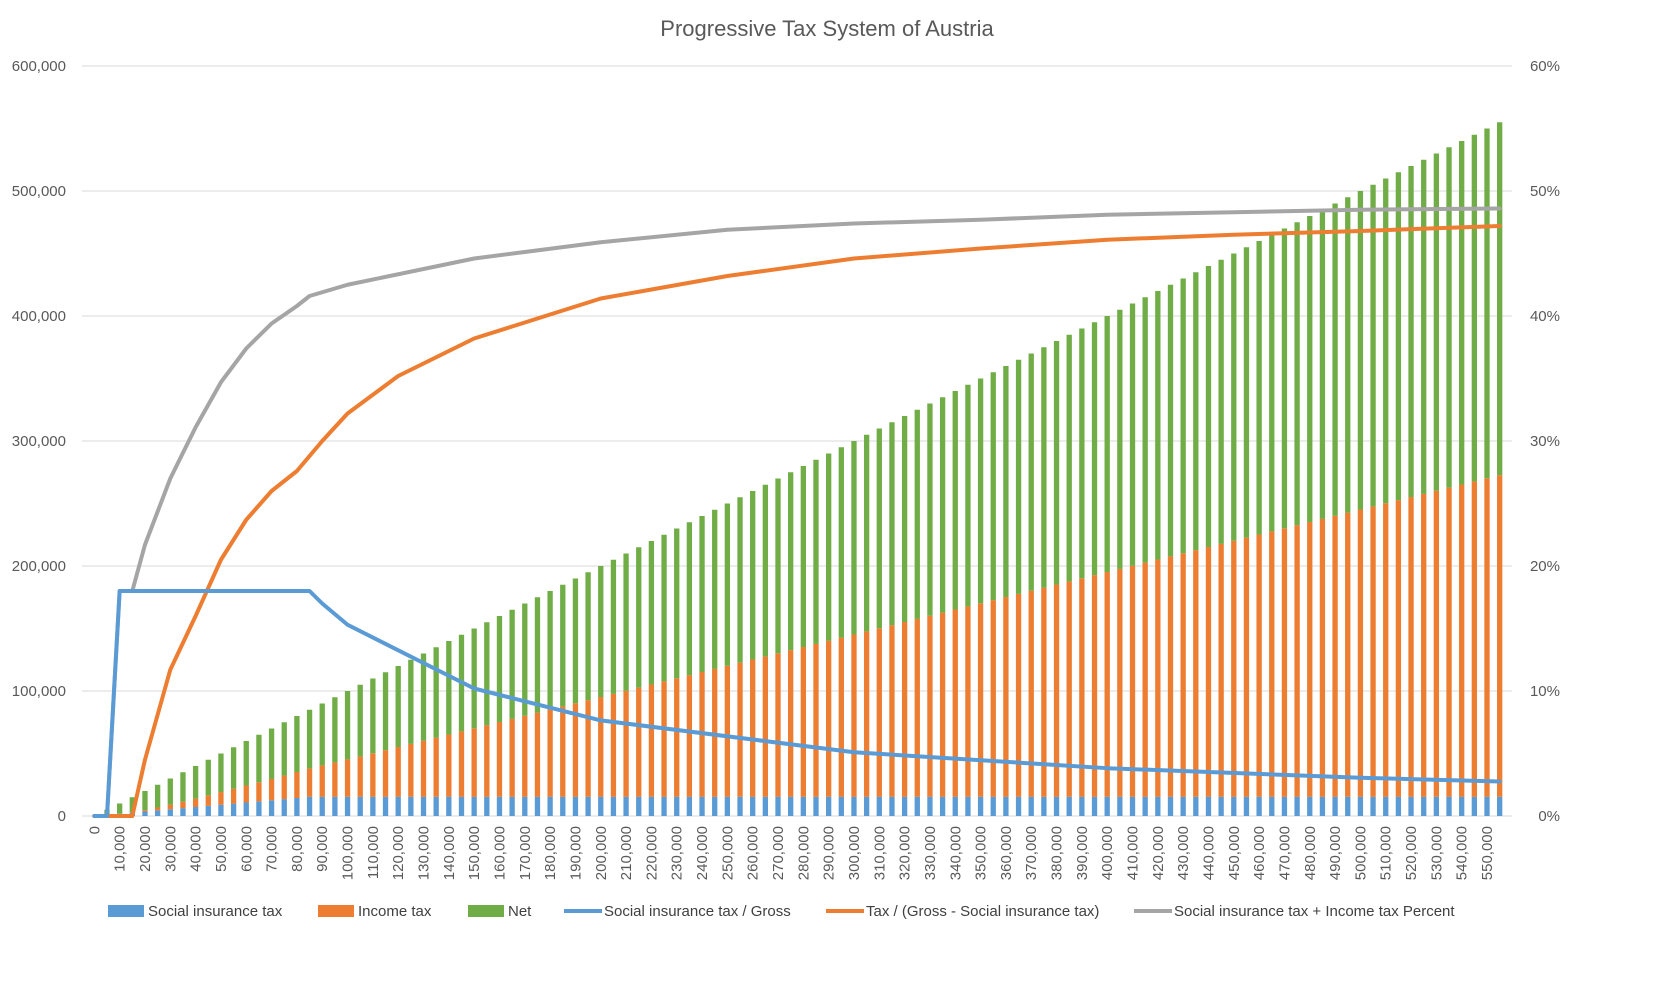  What do you see at coordinates (398, 853) in the screenshot?
I see `x-tick-label: 120,000` at bounding box center [398, 853].